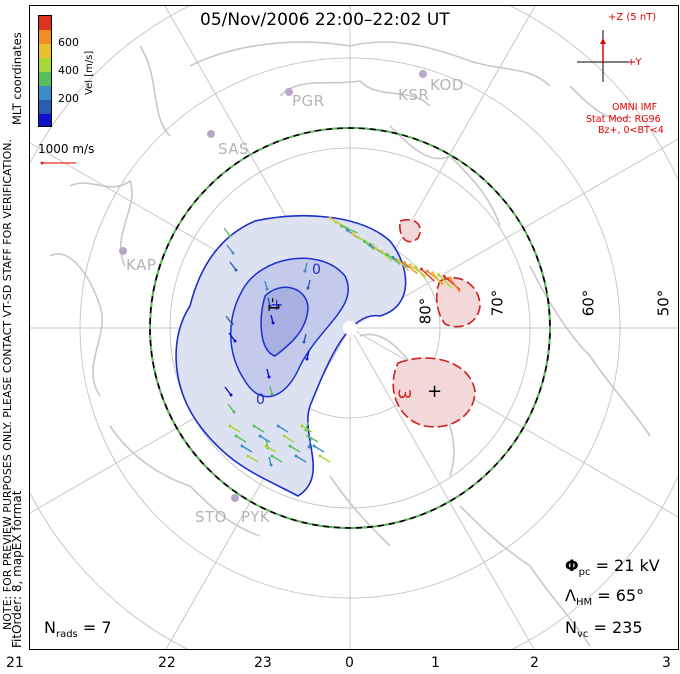  Describe the element at coordinates (308, 101) in the screenshot. I see `station-label-pgr: PGR` at that location.